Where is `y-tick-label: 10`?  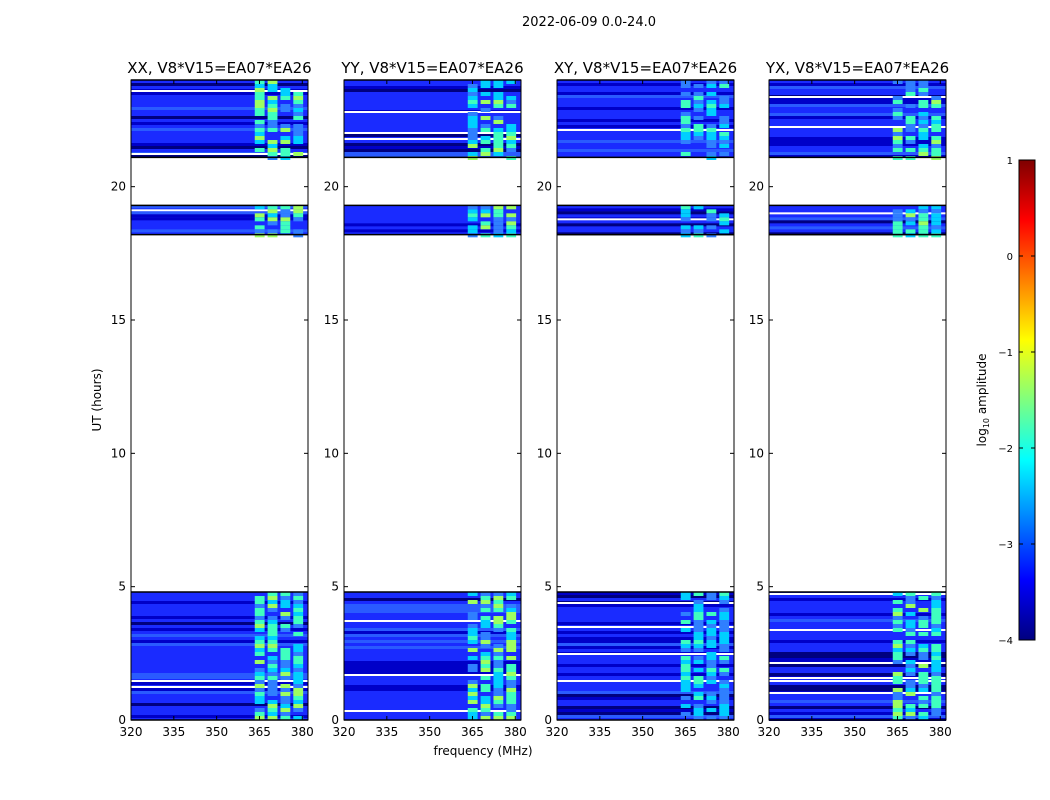 y-tick-label: 10 is located at coordinates (544, 453).